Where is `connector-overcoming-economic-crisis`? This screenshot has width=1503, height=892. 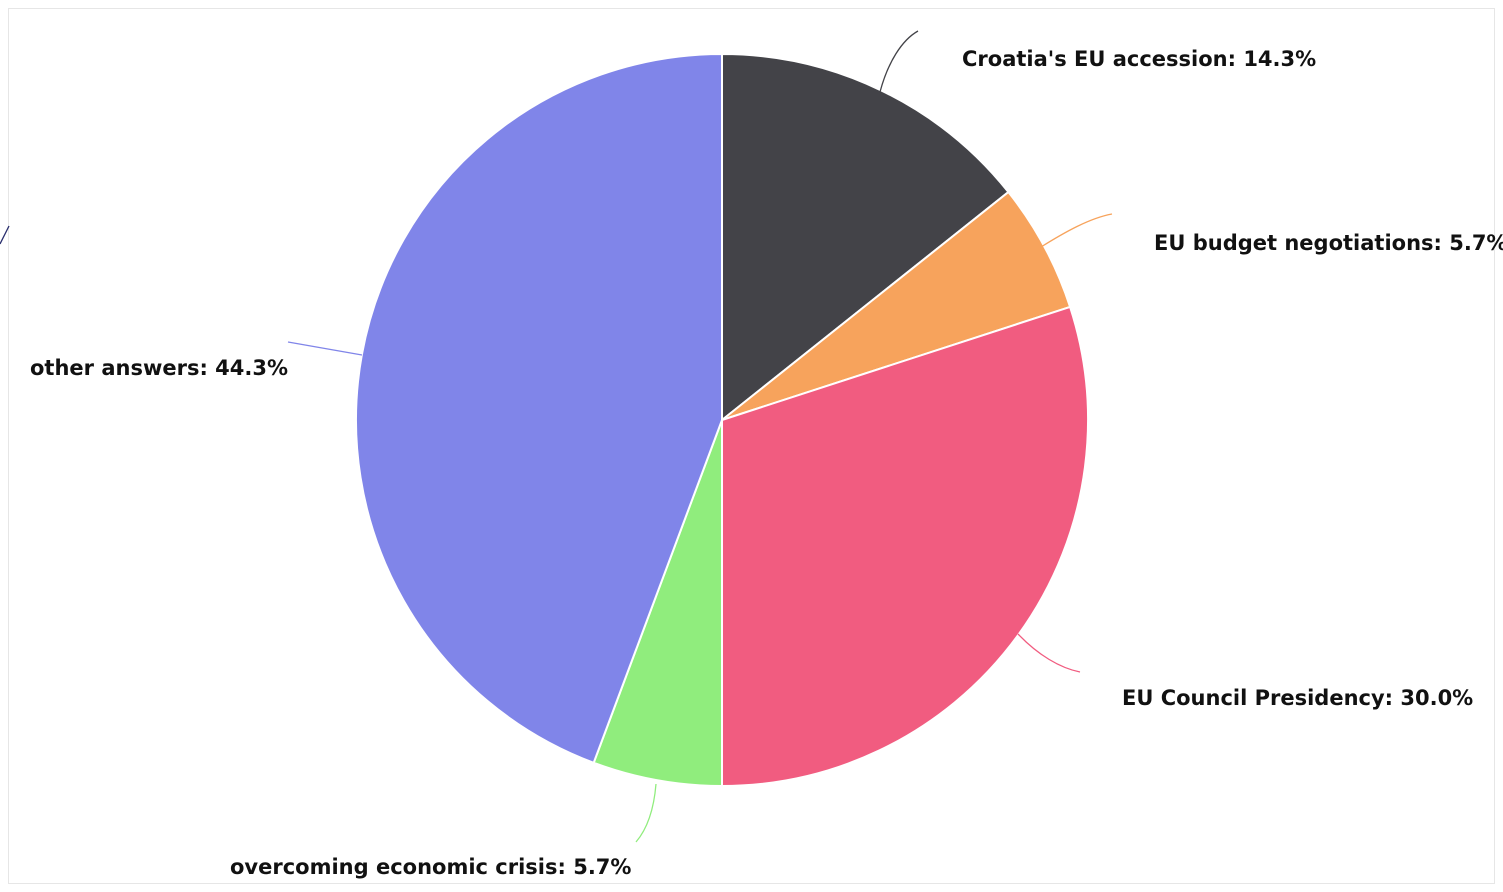 connector-overcoming-economic-crisis is located at coordinates (646, 813).